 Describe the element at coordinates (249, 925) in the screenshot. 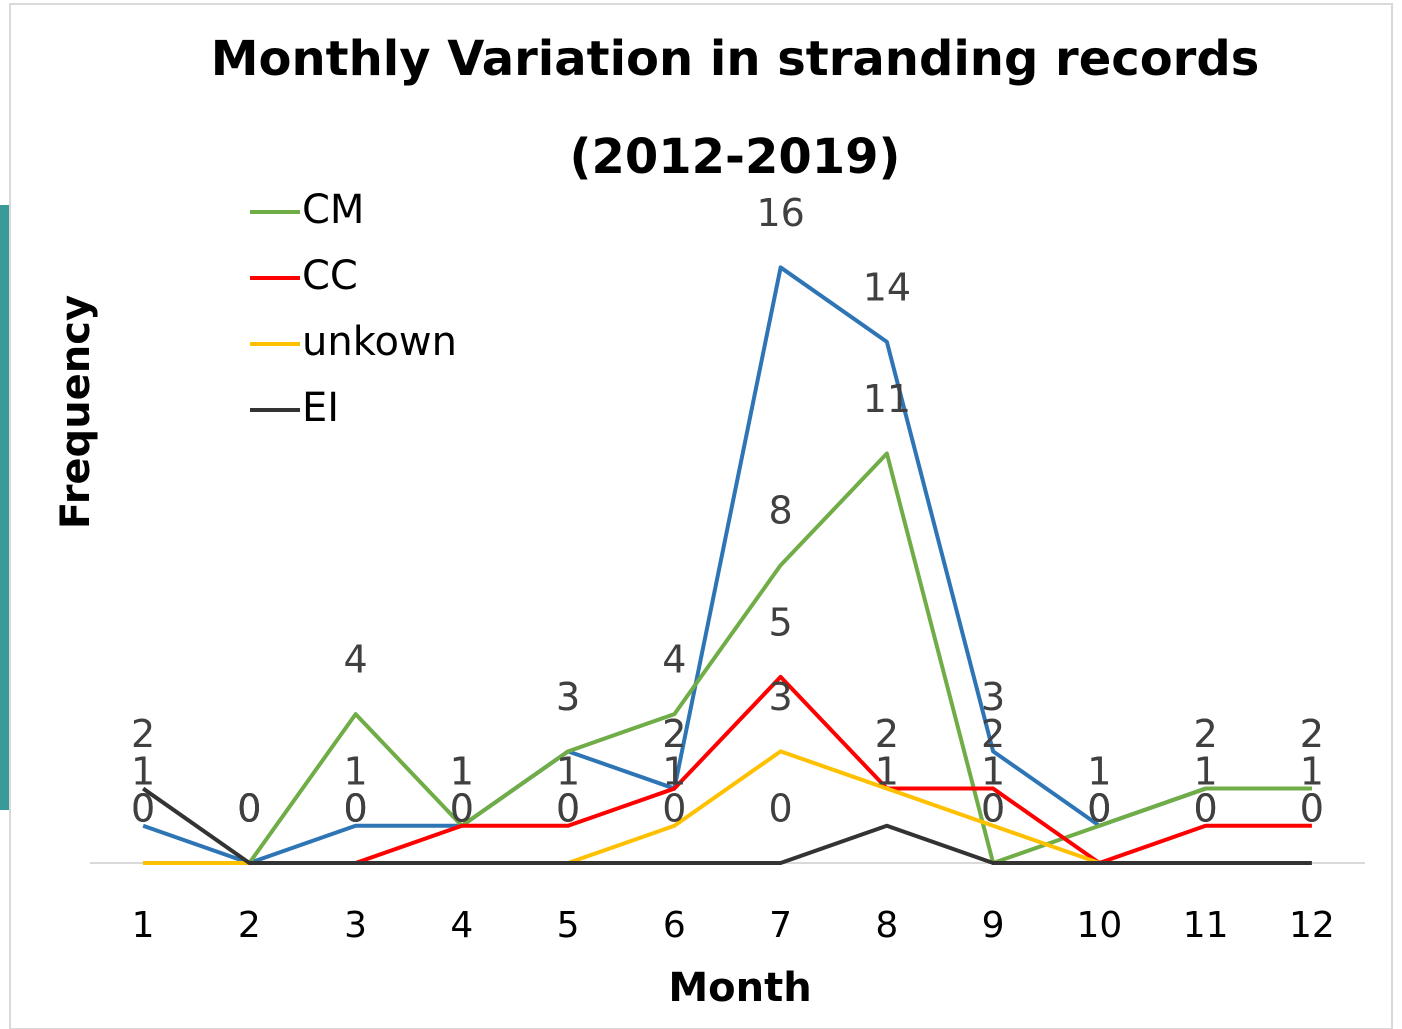

I see `x-tick-label: 2` at that location.